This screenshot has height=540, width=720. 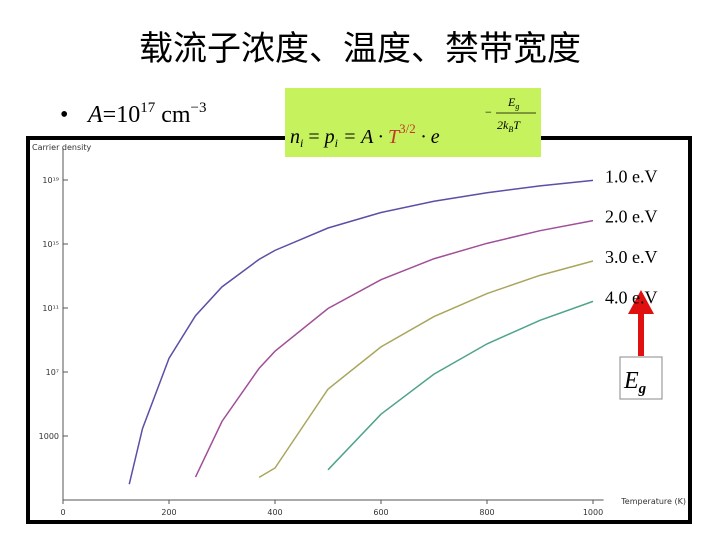 I want to click on bullet-unit-exponent: −3, so click(x=199, y=108).